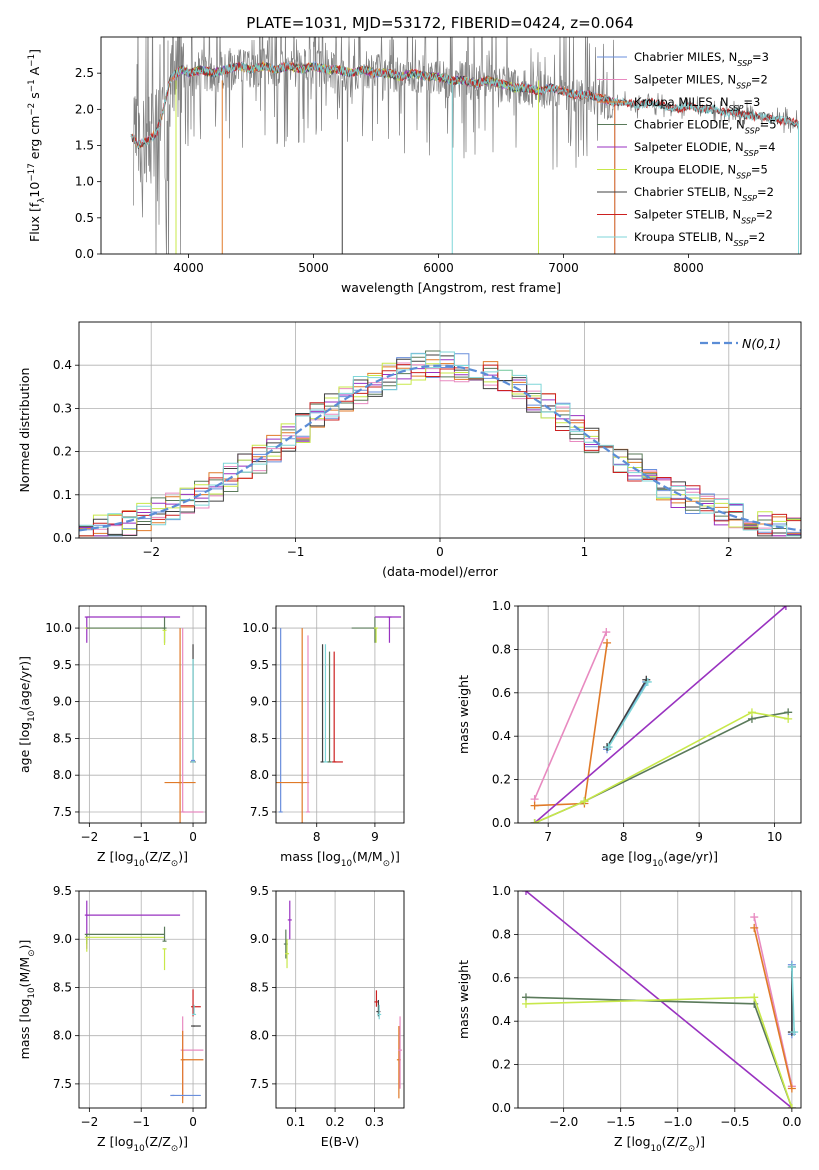  Describe the element at coordinates (84, 109) in the screenshot. I see `y-tick-label: 2.0` at that location.